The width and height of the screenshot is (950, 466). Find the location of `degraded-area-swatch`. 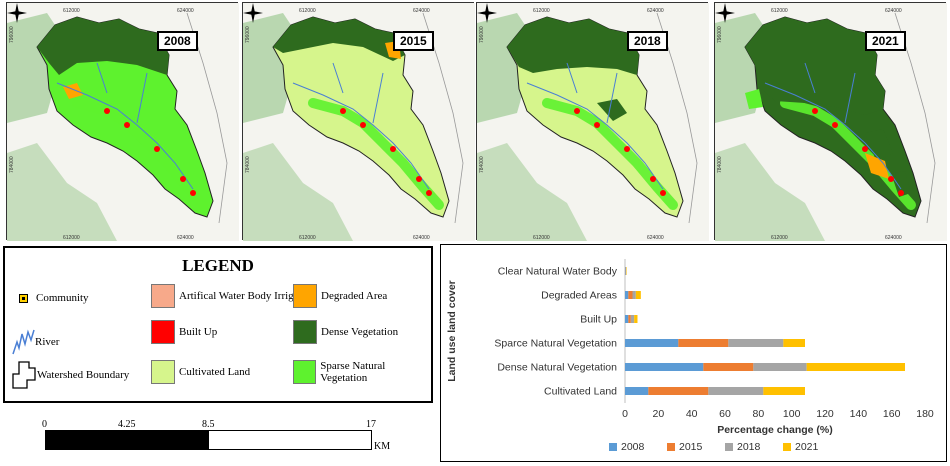

degraded-area-swatch is located at coordinates (305, 296).